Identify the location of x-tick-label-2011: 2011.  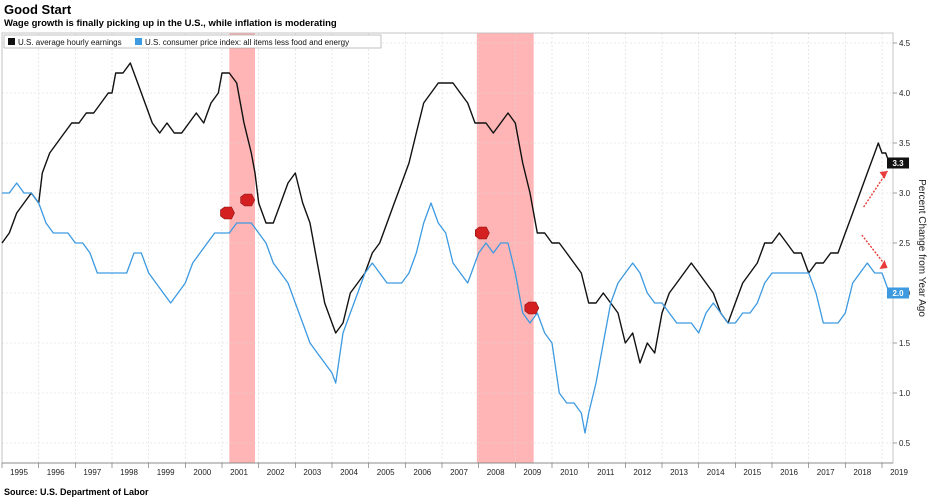
(606, 472).